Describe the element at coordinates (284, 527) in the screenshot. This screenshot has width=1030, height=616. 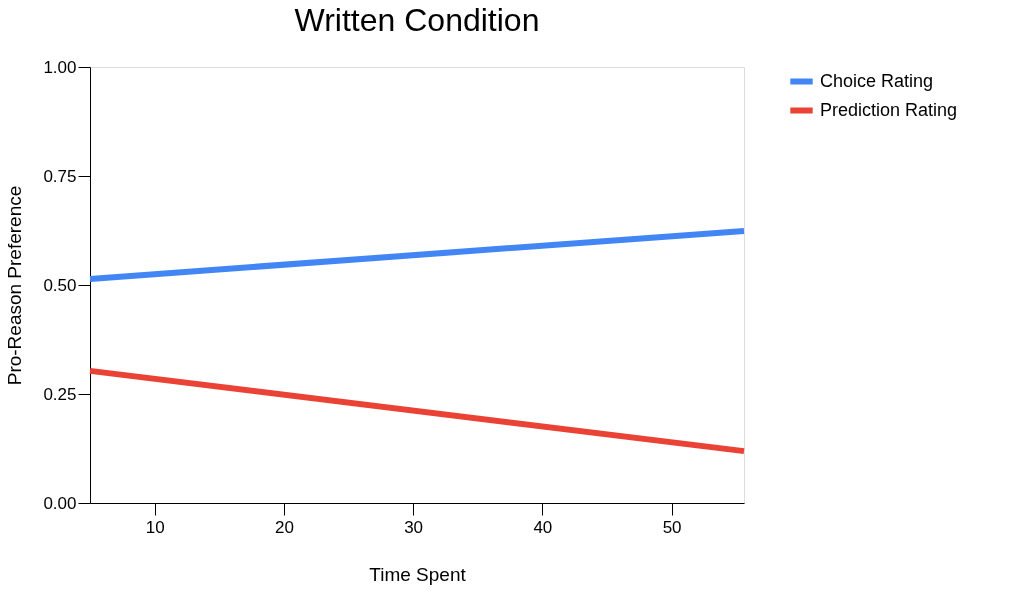
I see `x-tick-label: 20` at that location.